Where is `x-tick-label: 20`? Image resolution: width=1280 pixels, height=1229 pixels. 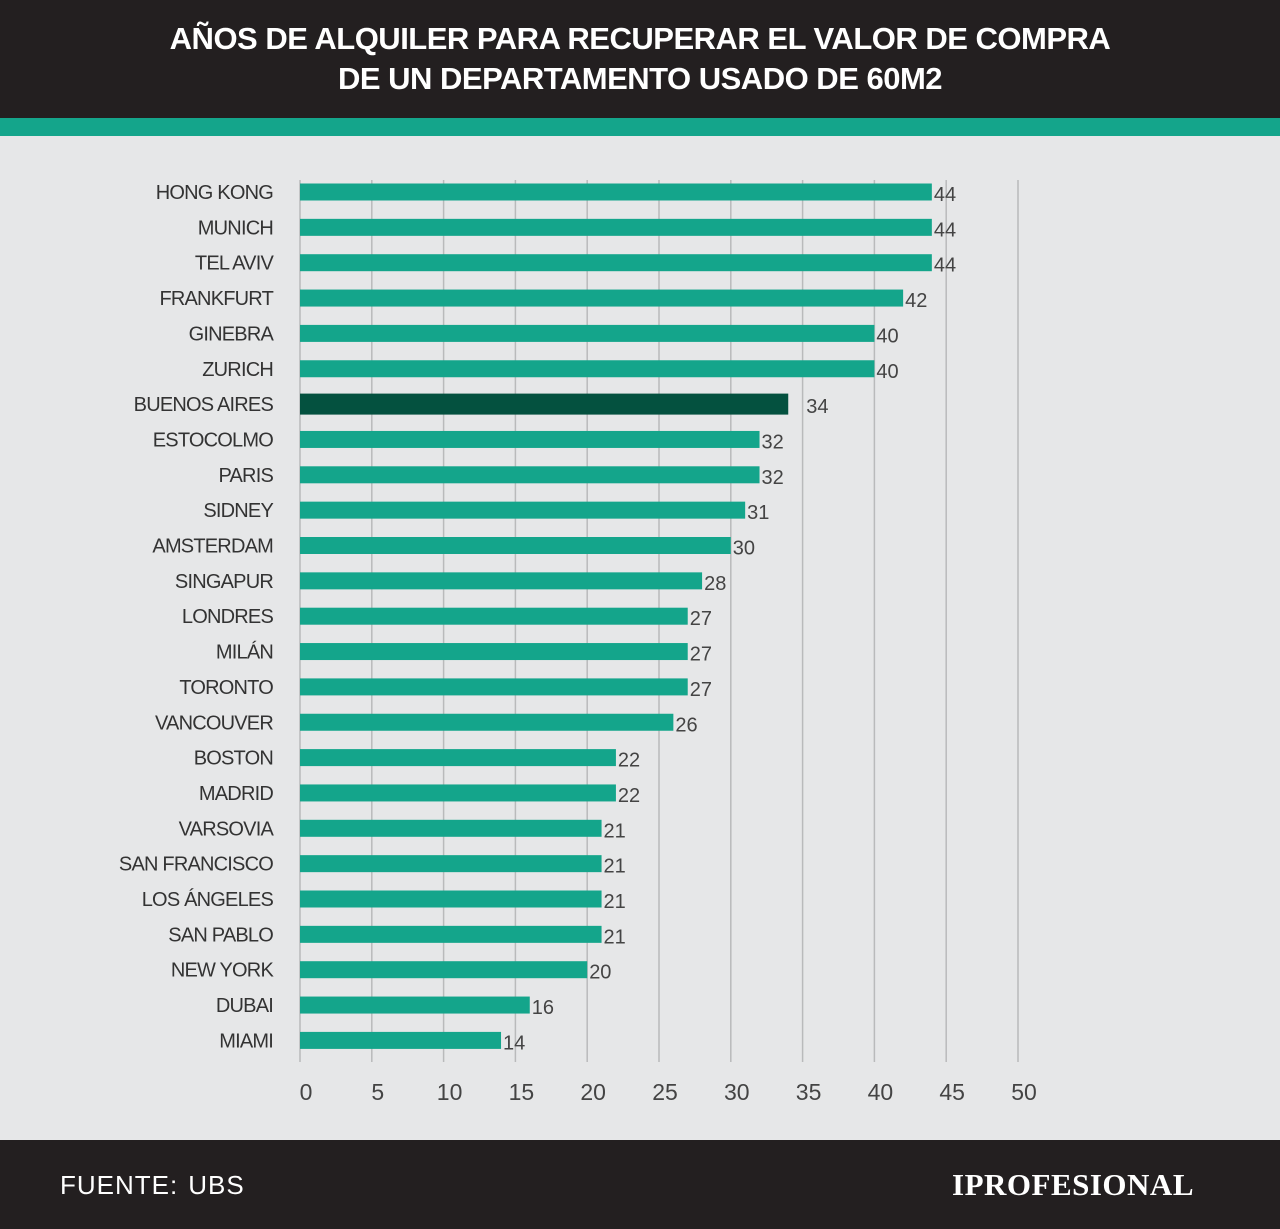 x-tick-label: 20 is located at coordinates (593, 1092).